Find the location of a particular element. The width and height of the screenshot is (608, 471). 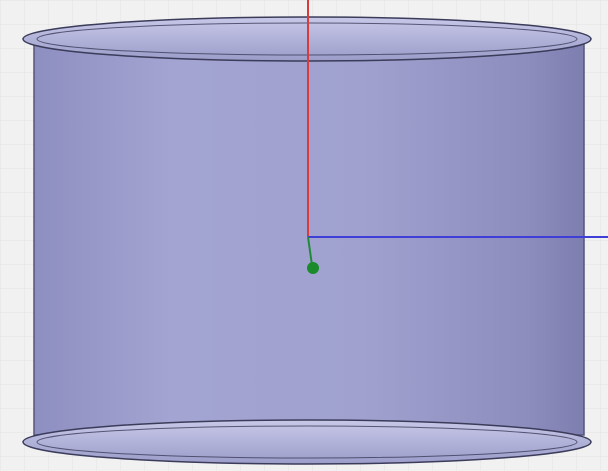

z-axis-line is located at coordinates (310, 251).